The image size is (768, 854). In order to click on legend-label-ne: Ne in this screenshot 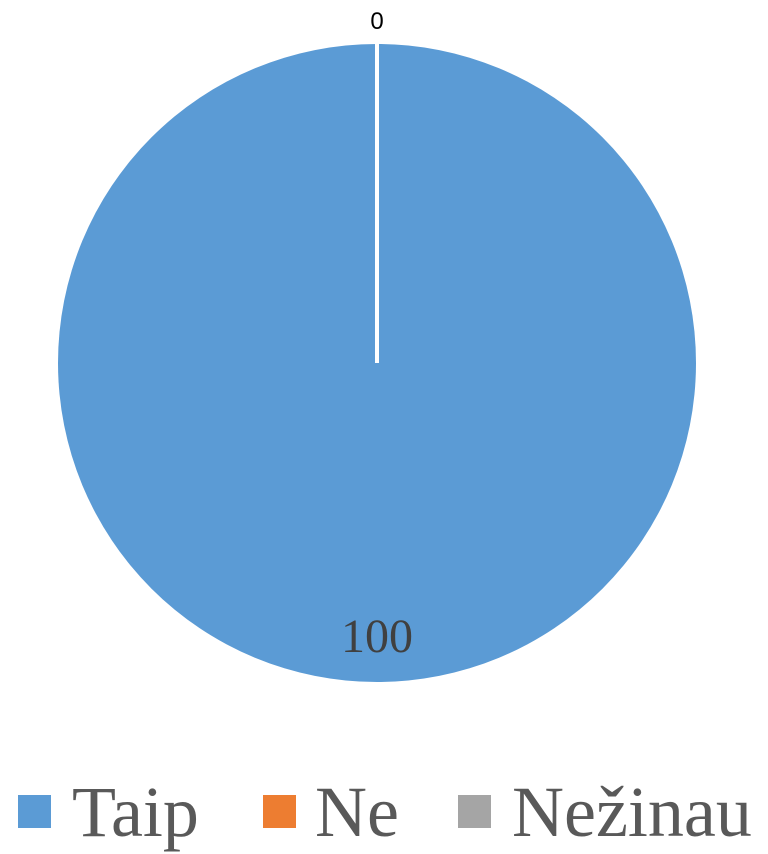, I will do `click(357, 812)`.